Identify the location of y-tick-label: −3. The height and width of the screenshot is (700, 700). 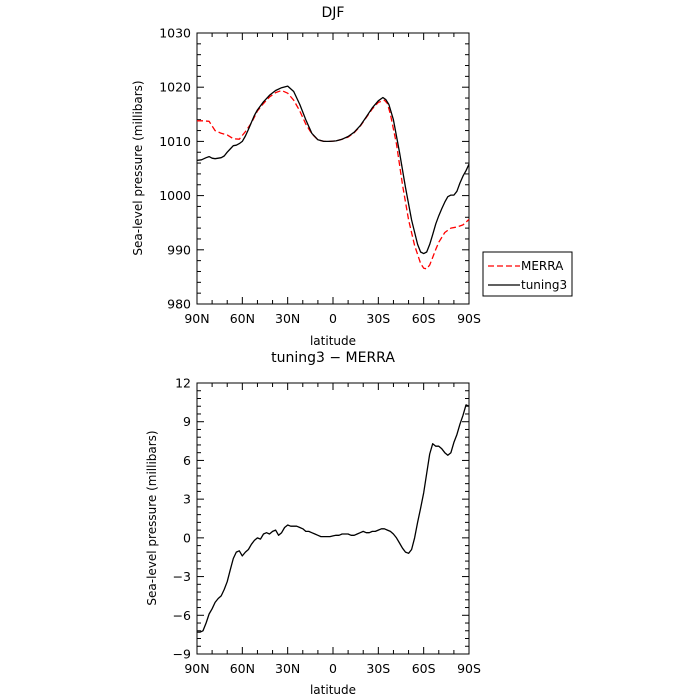
(182, 576).